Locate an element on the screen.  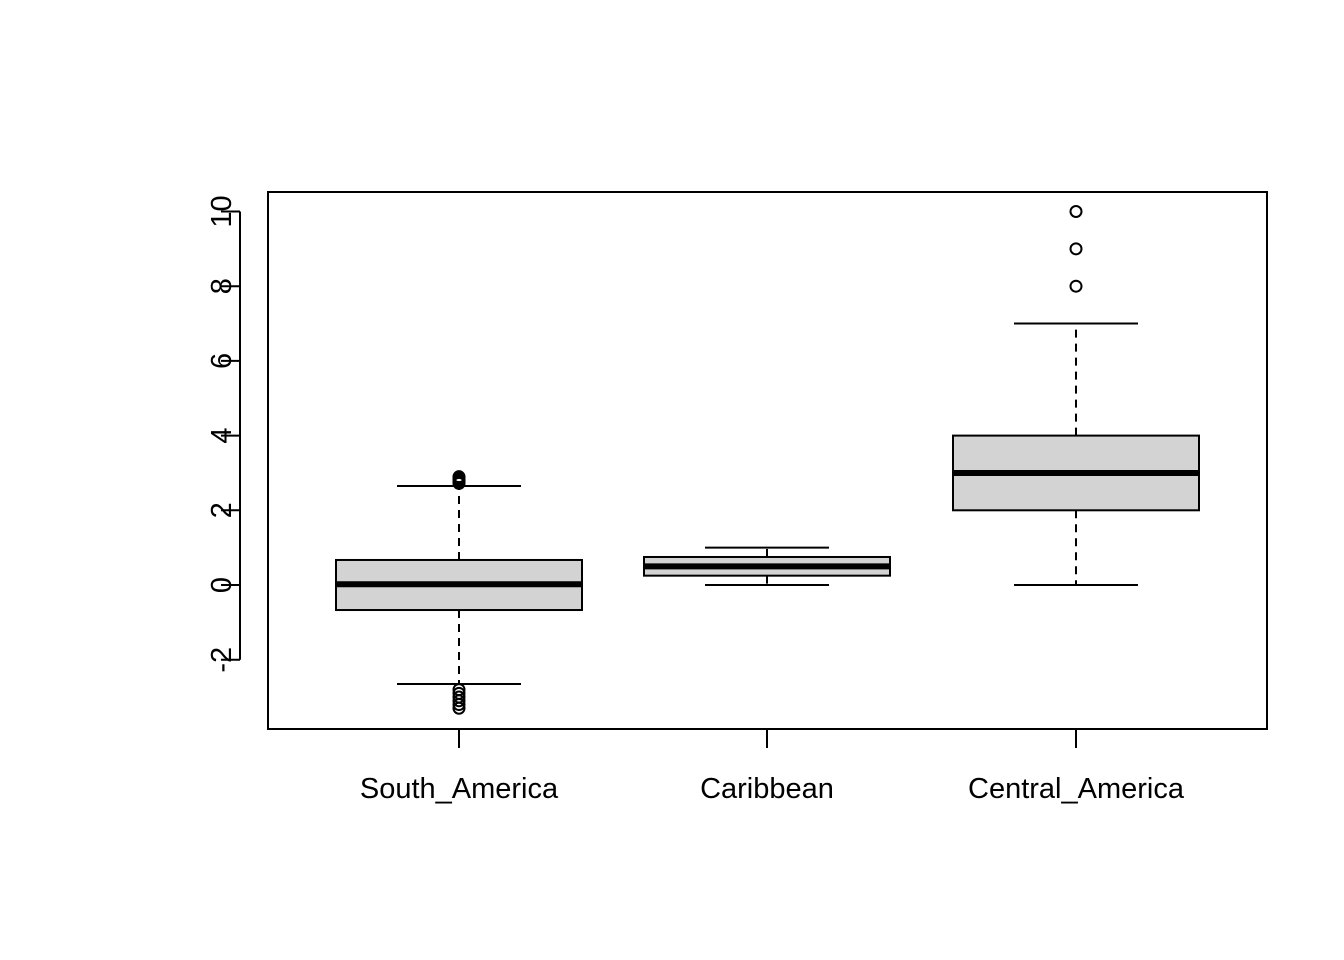
y-tick-label: 6 is located at coordinates (222, 361).